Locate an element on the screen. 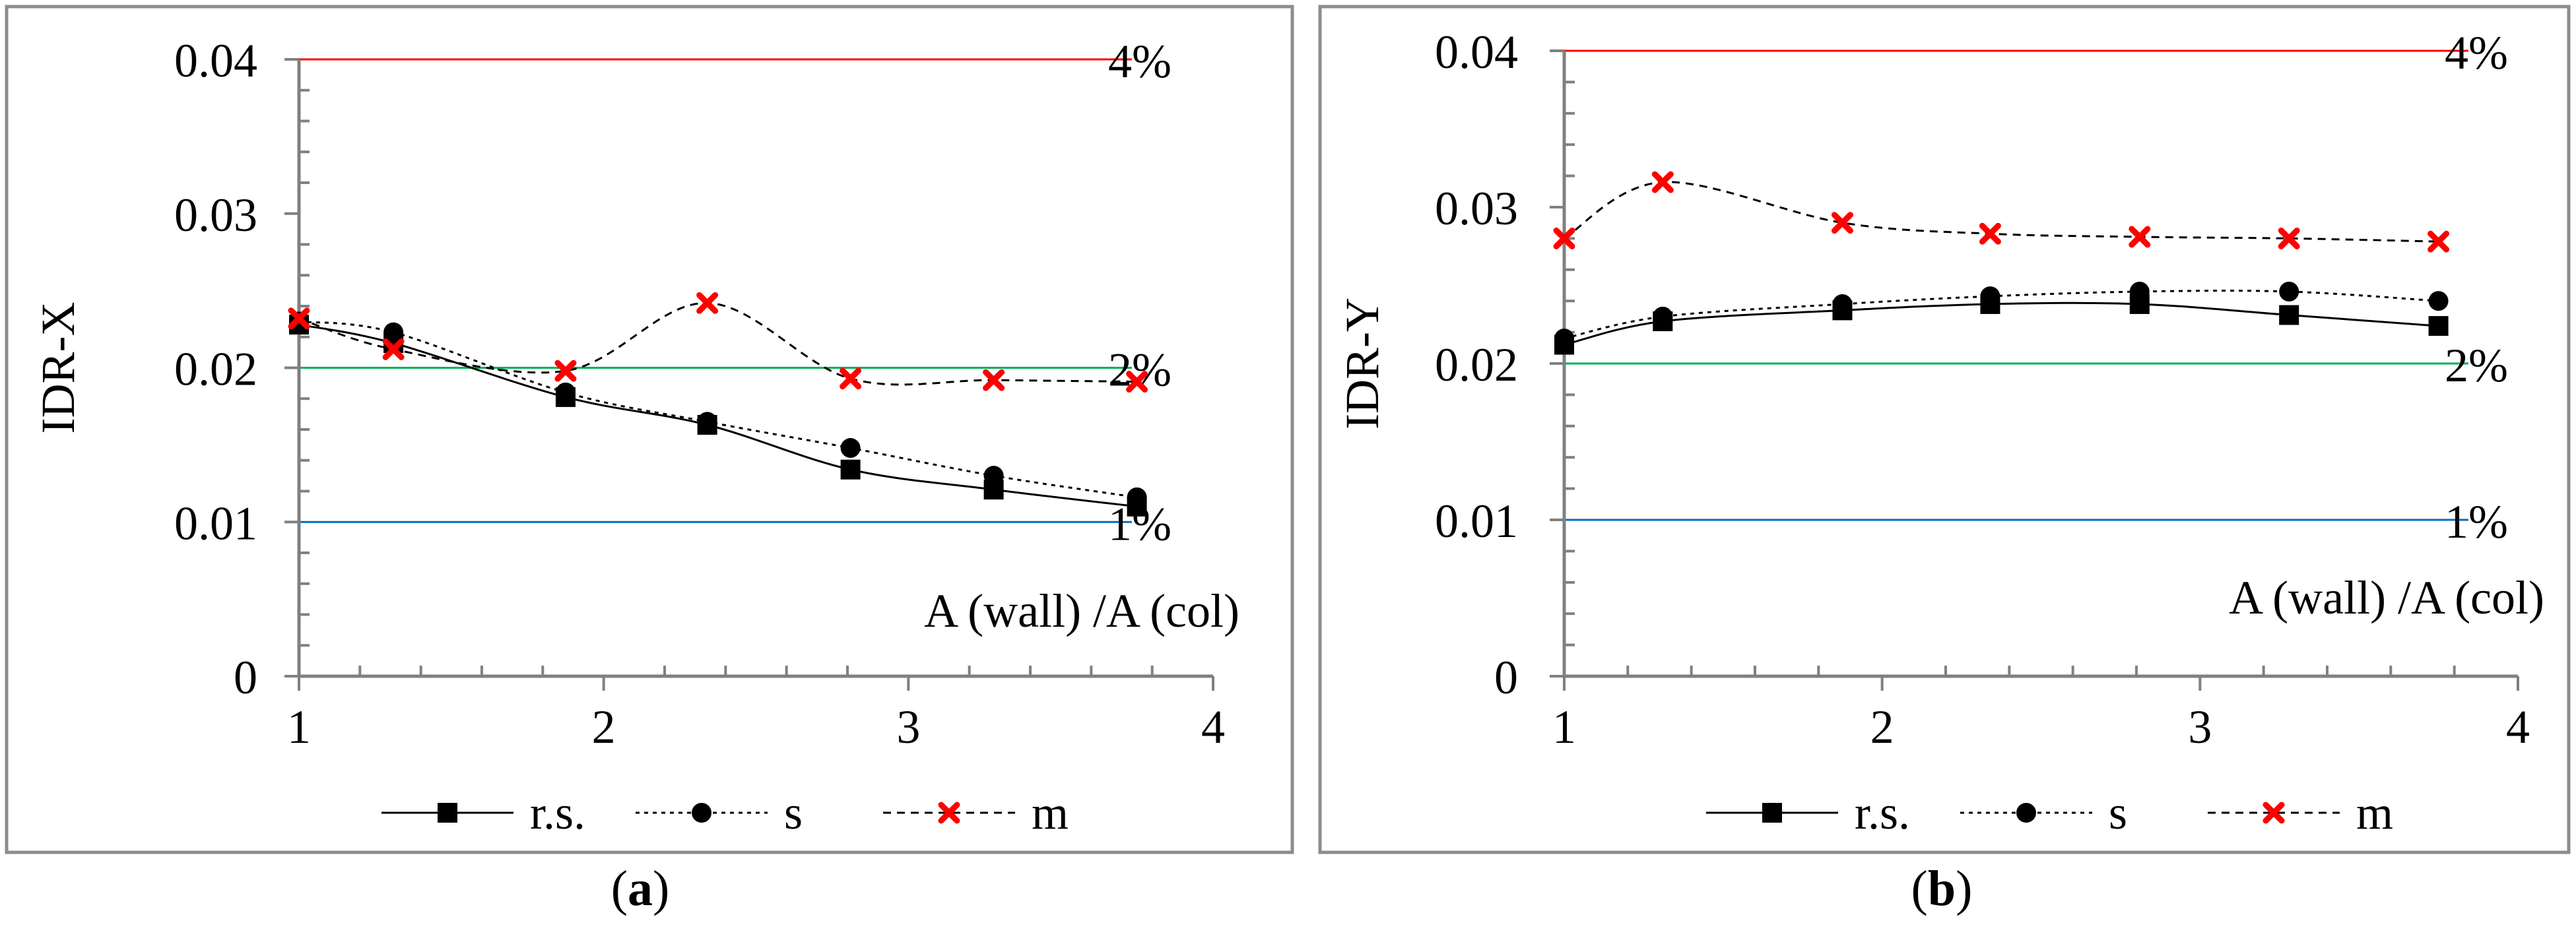 This screenshot has width=2576, height=948. series-line-s is located at coordinates (2001, 315).